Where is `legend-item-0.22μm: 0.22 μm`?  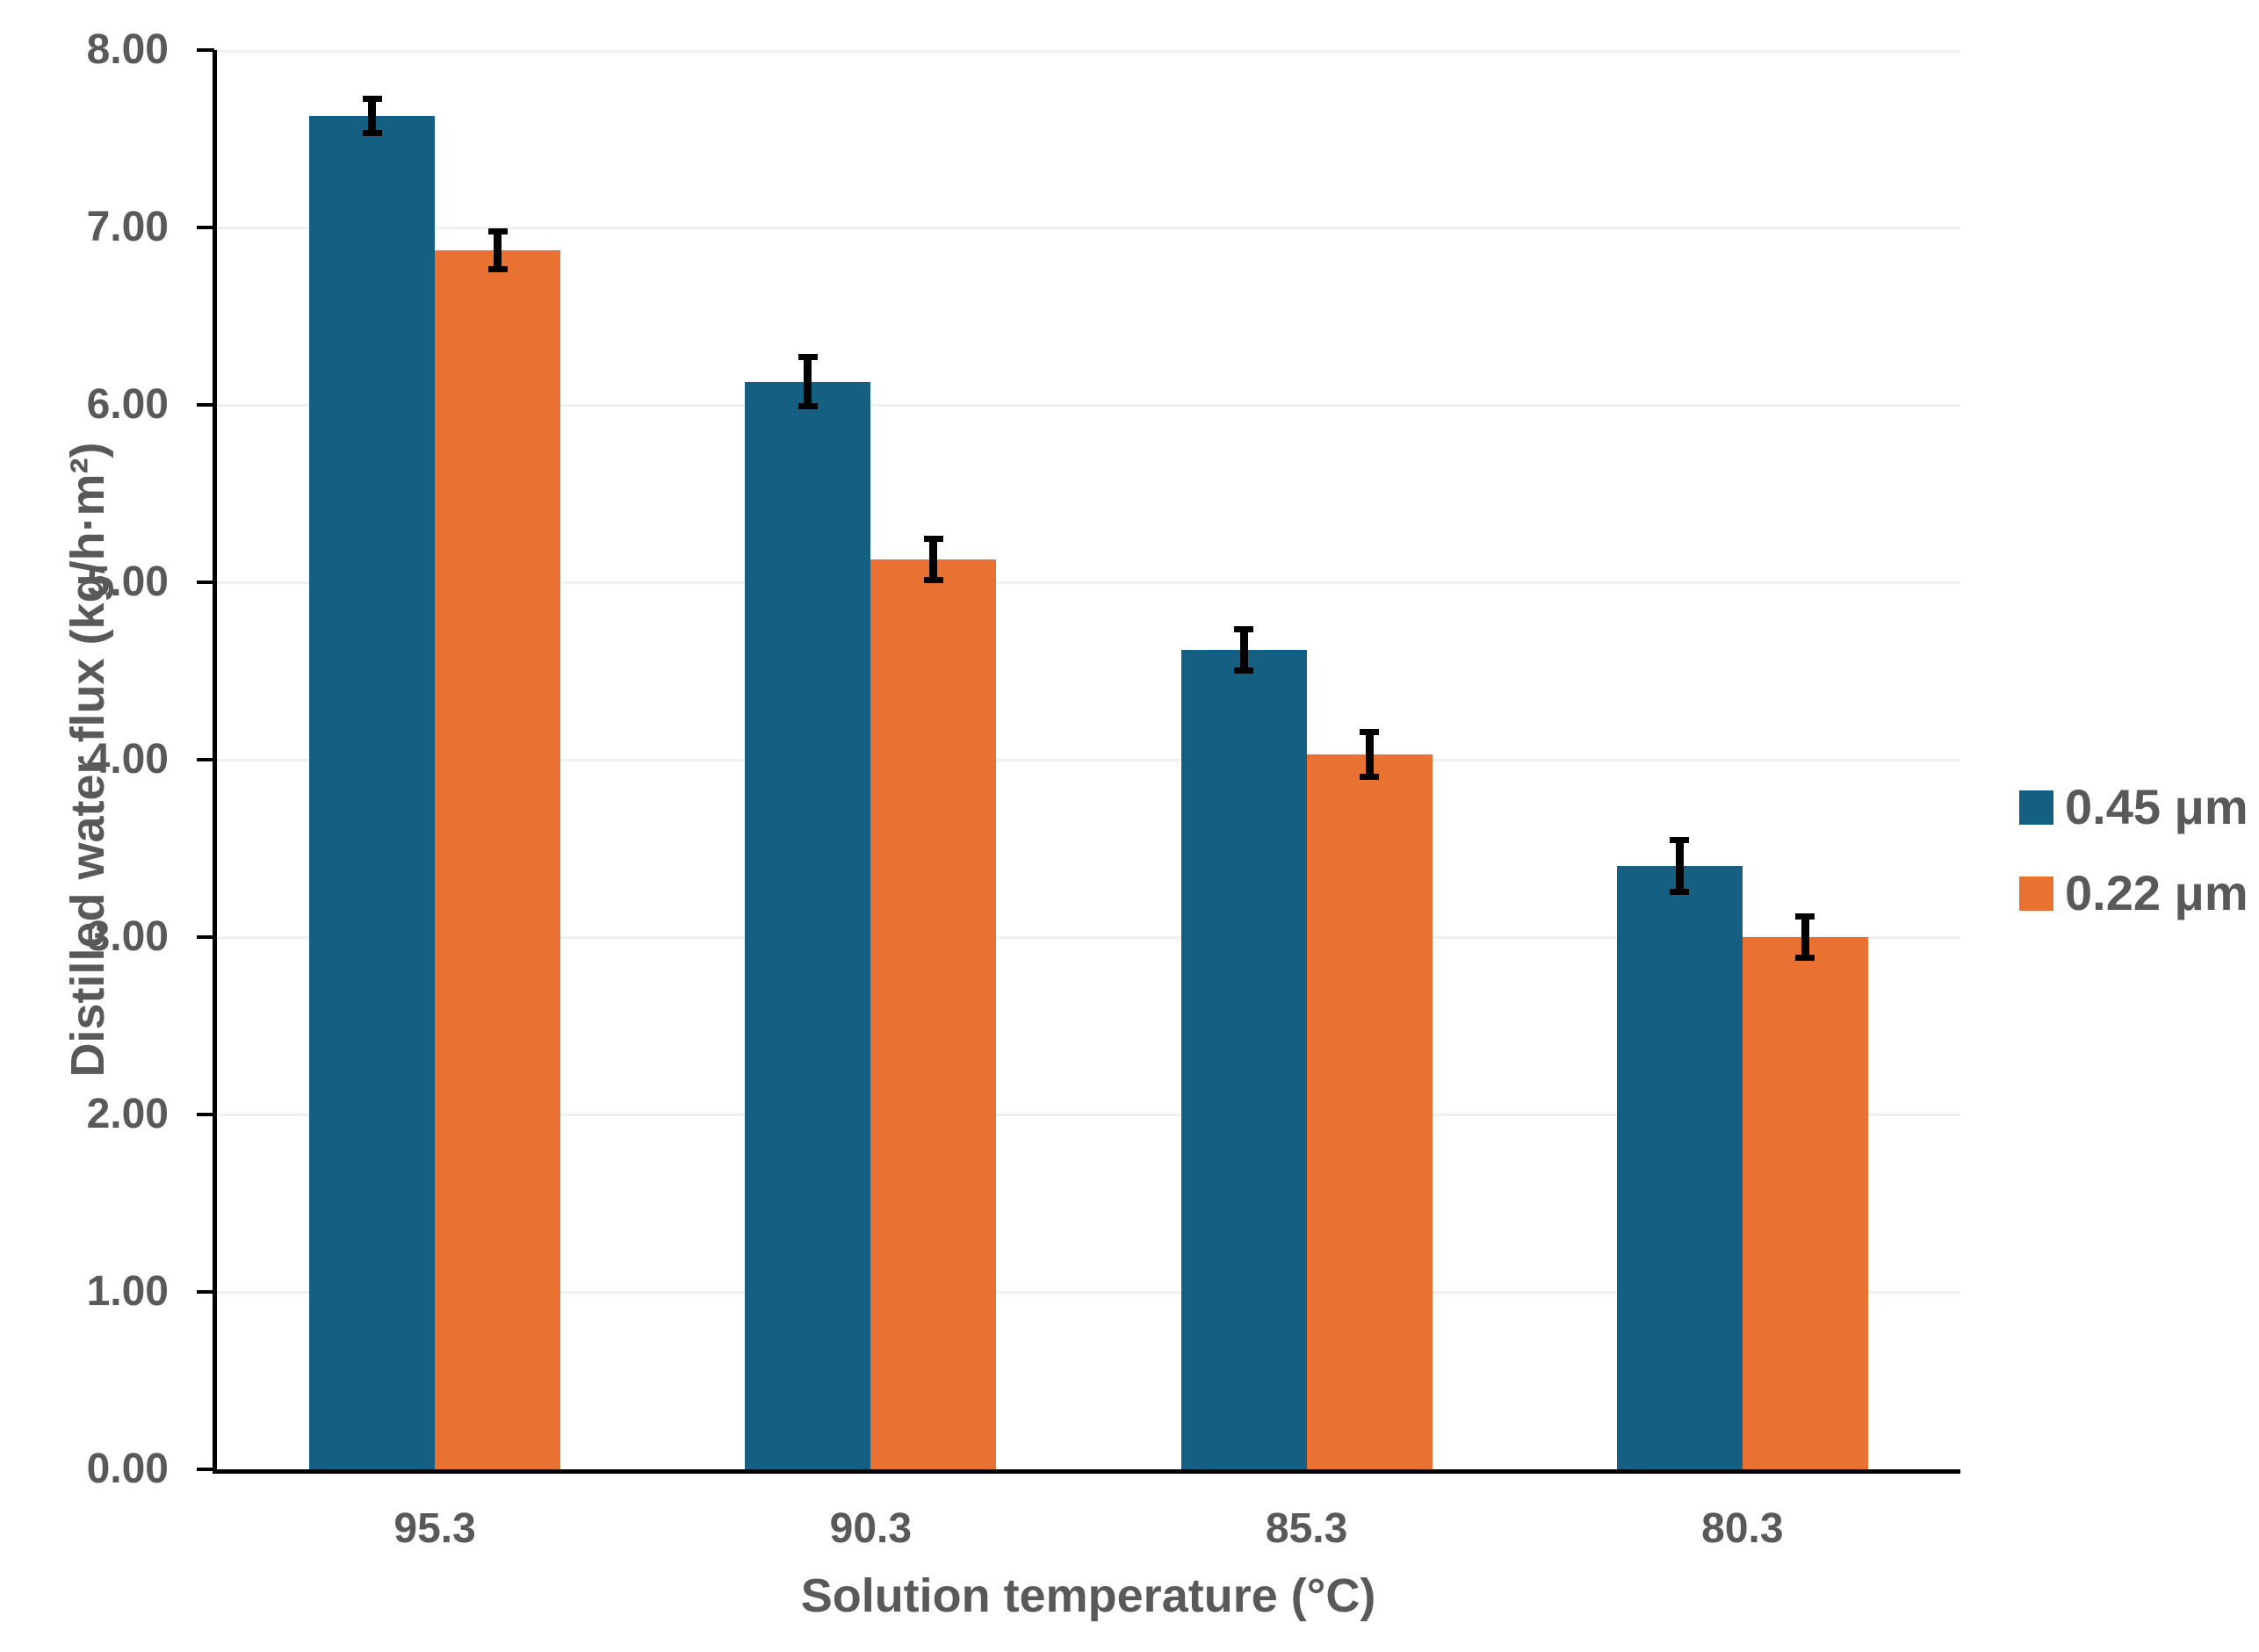
legend-item-0.22μm: 0.22 μm is located at coordinates (2133, 893).